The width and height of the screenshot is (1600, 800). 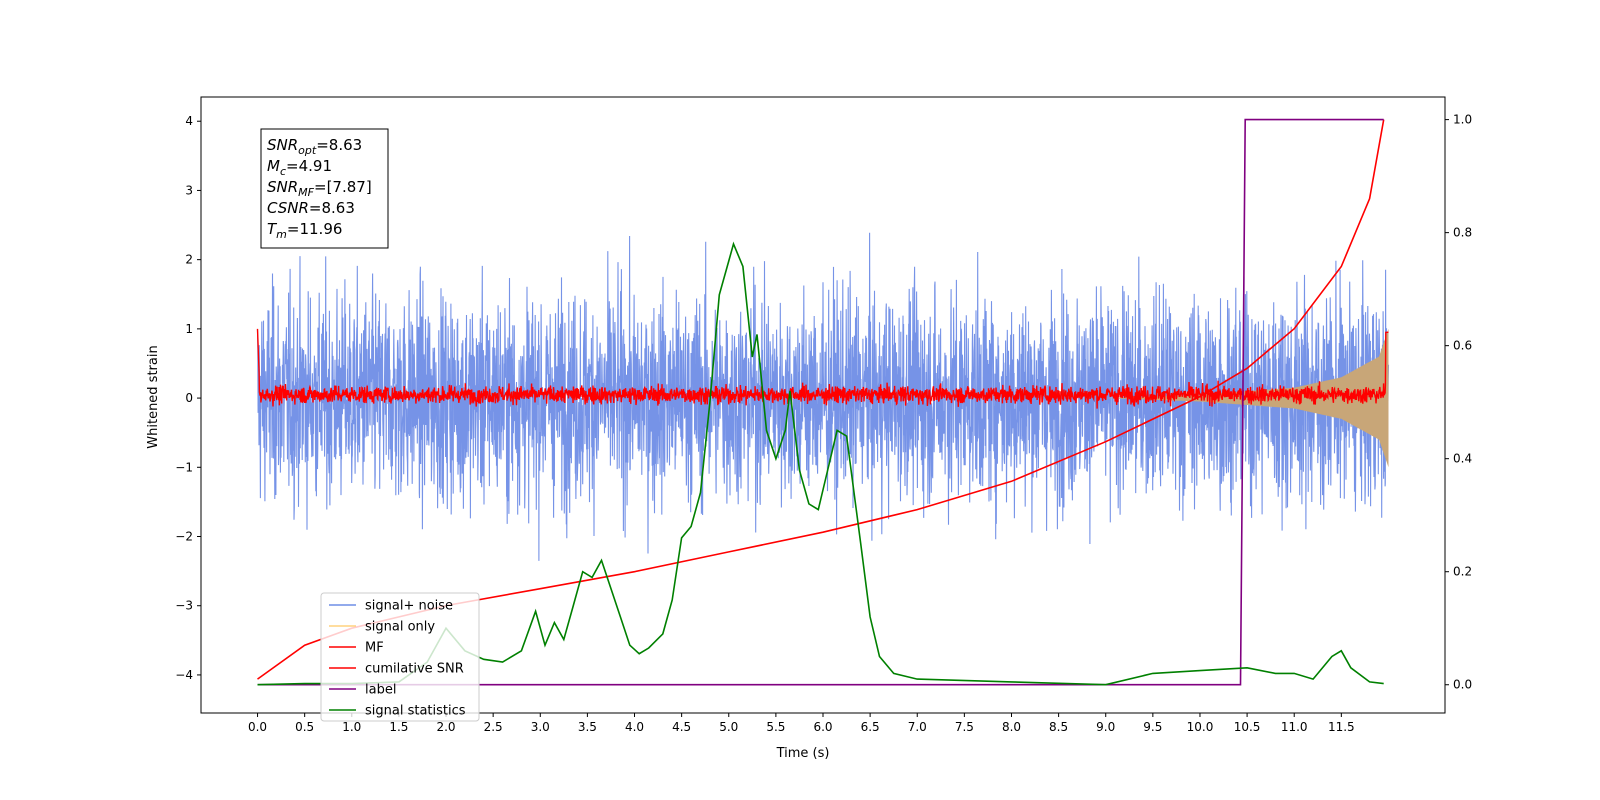 What do you see at coordinates (319, 188) in the screenshot?
I see `annotation-line: SNRMF=[7.87]` at bounding box center [319, 188].